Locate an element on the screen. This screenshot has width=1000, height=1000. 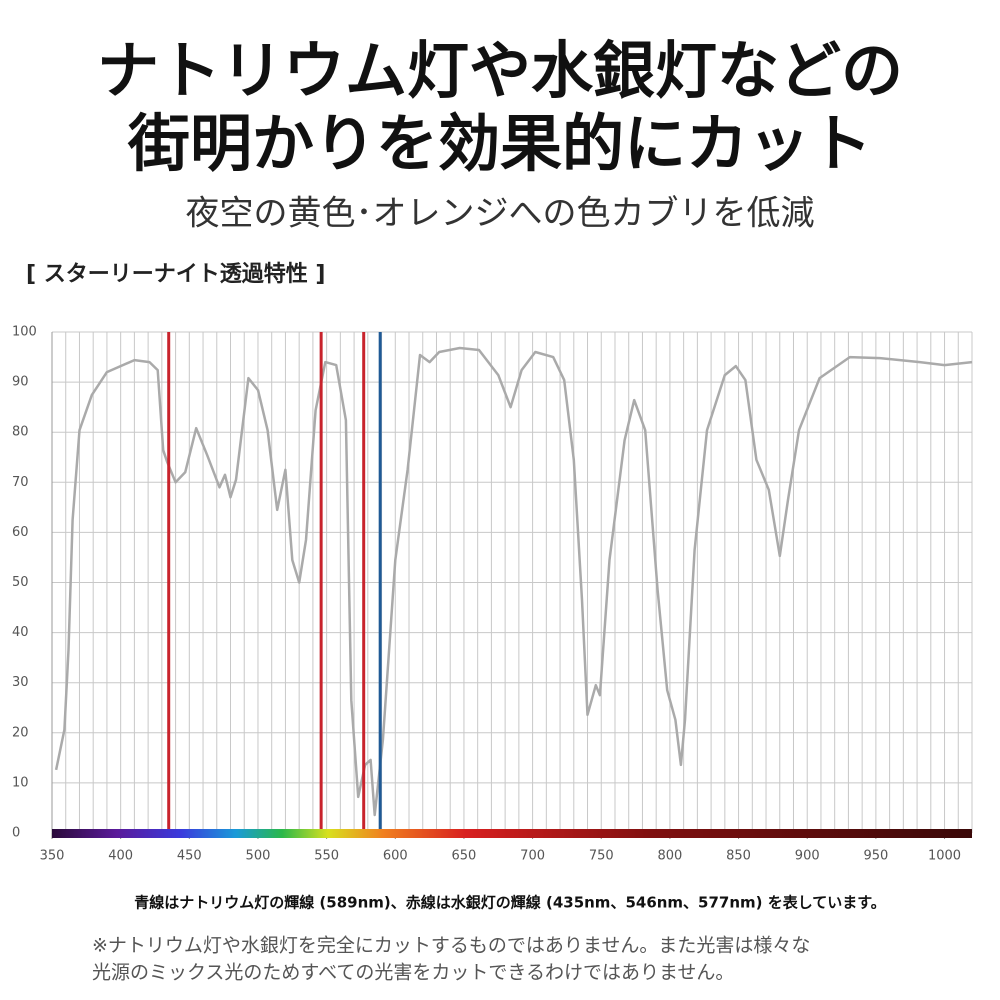
x-tick-label: 900 is located at coordinates (807, 856).